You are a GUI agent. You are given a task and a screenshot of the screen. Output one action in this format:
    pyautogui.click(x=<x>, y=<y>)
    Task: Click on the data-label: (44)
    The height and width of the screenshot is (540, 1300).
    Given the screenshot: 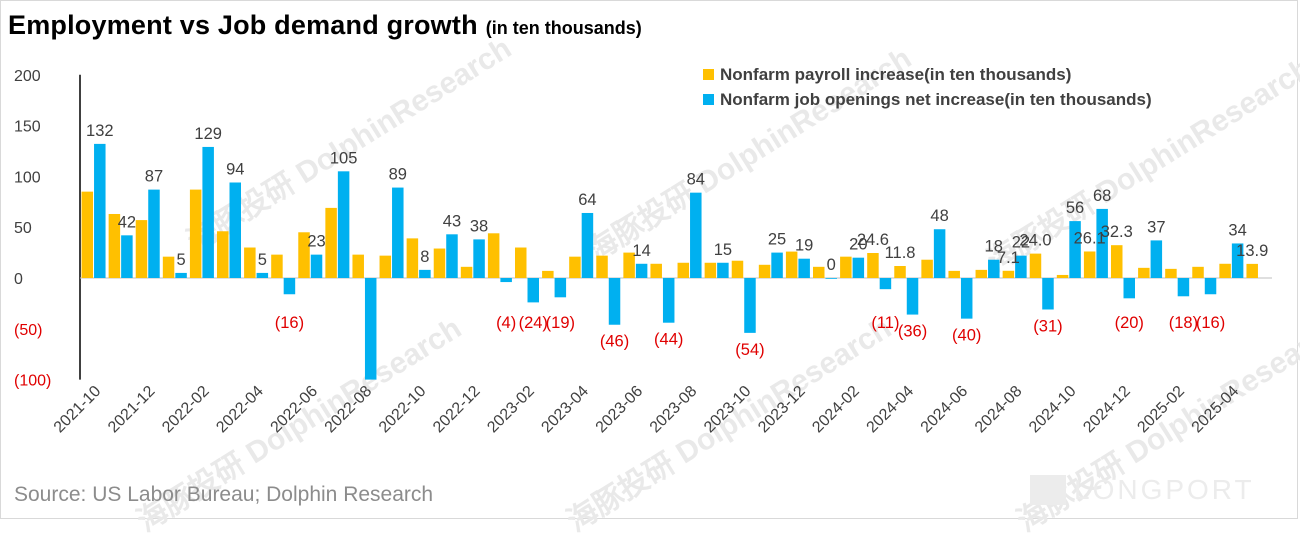 What is the action you would take?
    pyautogui.click(x=668, y=340)
    